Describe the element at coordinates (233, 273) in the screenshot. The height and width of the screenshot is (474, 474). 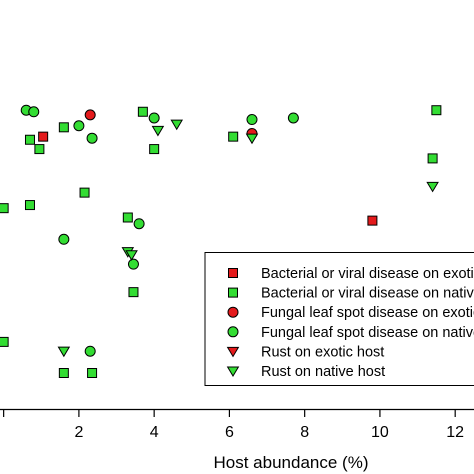
I see `legend-marker-bacterial-or-viral-disease-on-exotic-host` at that location.